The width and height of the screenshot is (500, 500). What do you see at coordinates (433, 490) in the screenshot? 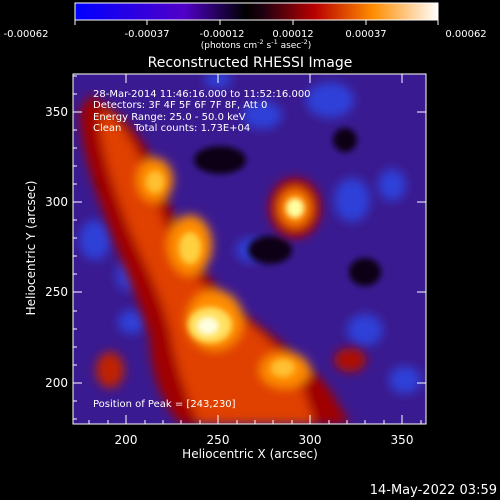
I see `timestamp: 14-May-2022 03:59` at bounding box center [433, 490].